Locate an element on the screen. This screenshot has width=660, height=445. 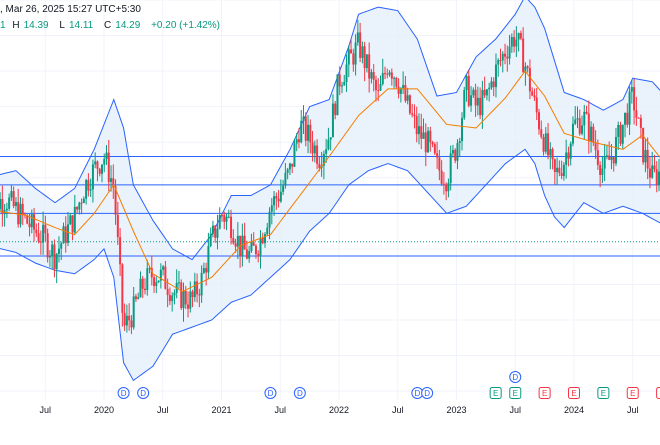
open-value-fragment: 1 is located at coordinates (3, 25).